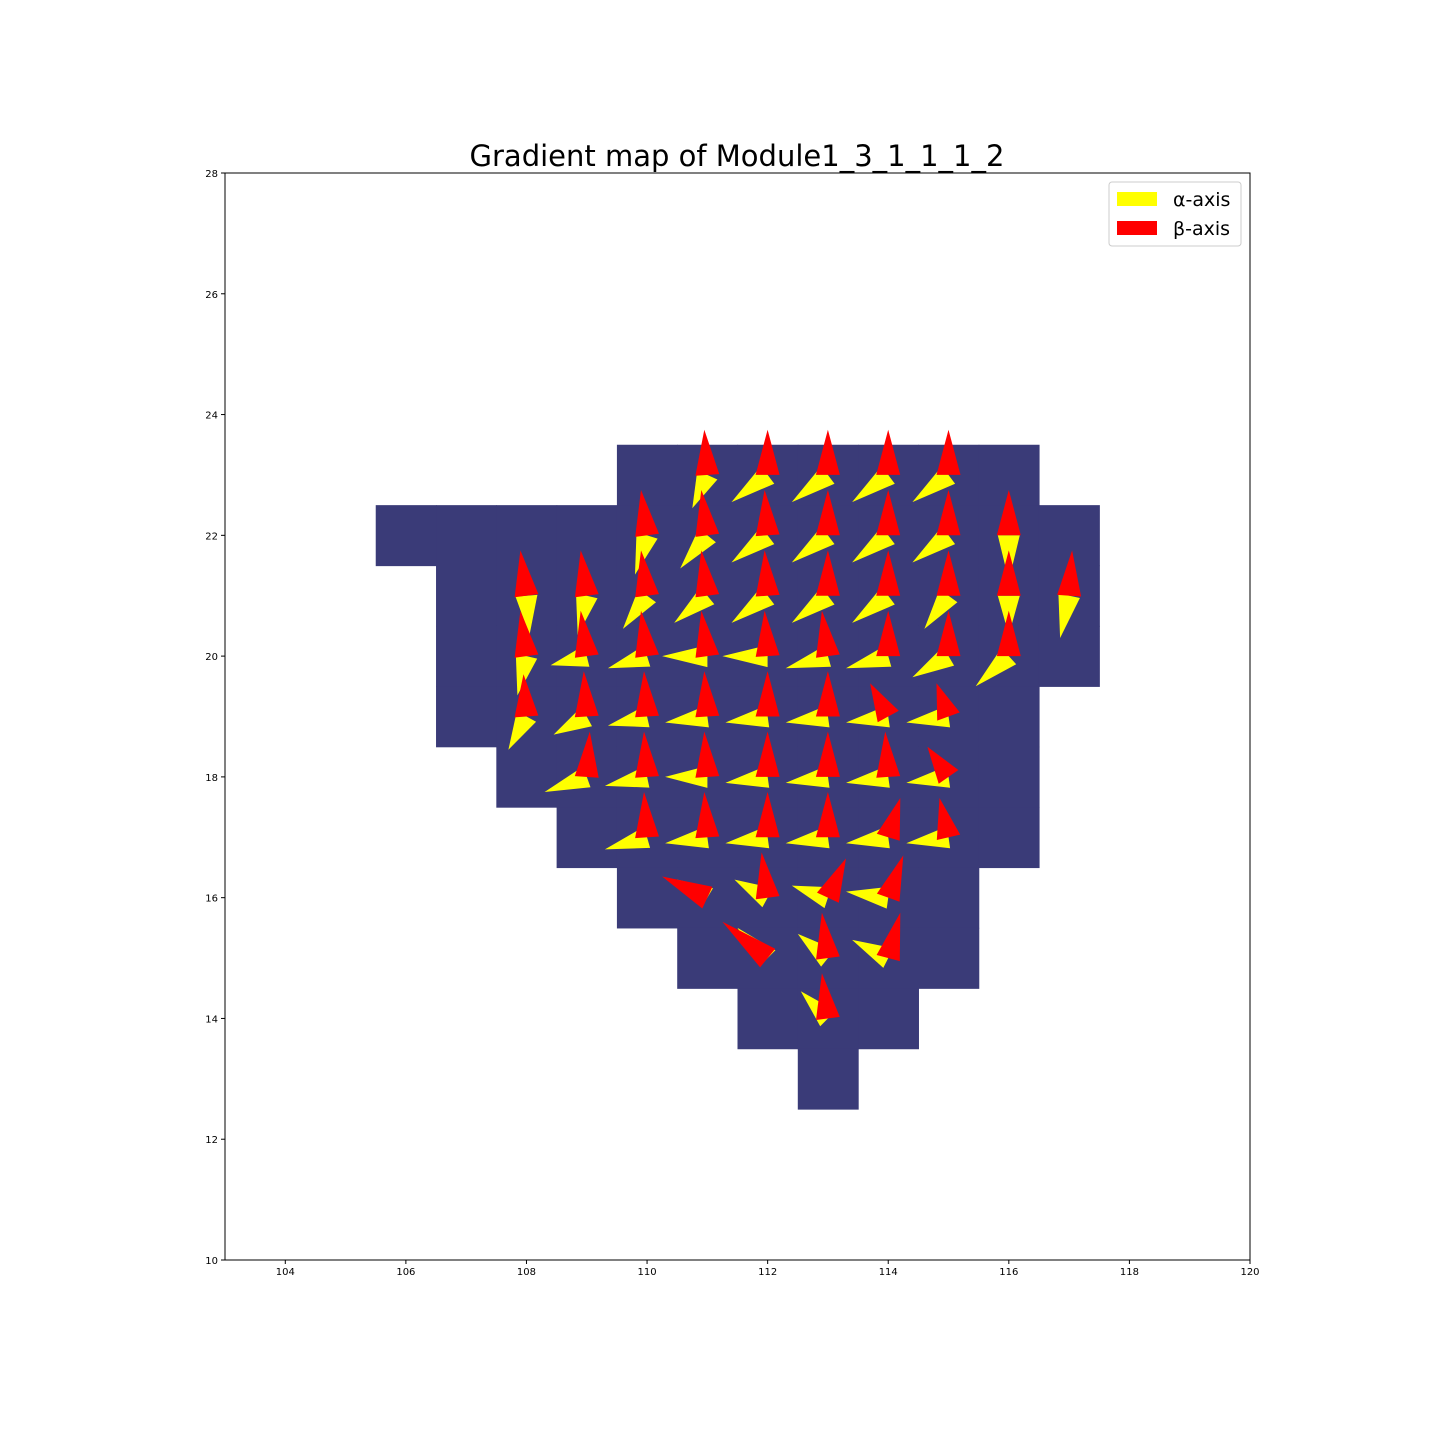 The image size is (1440, 1440). Describe the element at coordinates (1008, 1272) in the screenshot. I see `x-tick-label: 116` at that location.